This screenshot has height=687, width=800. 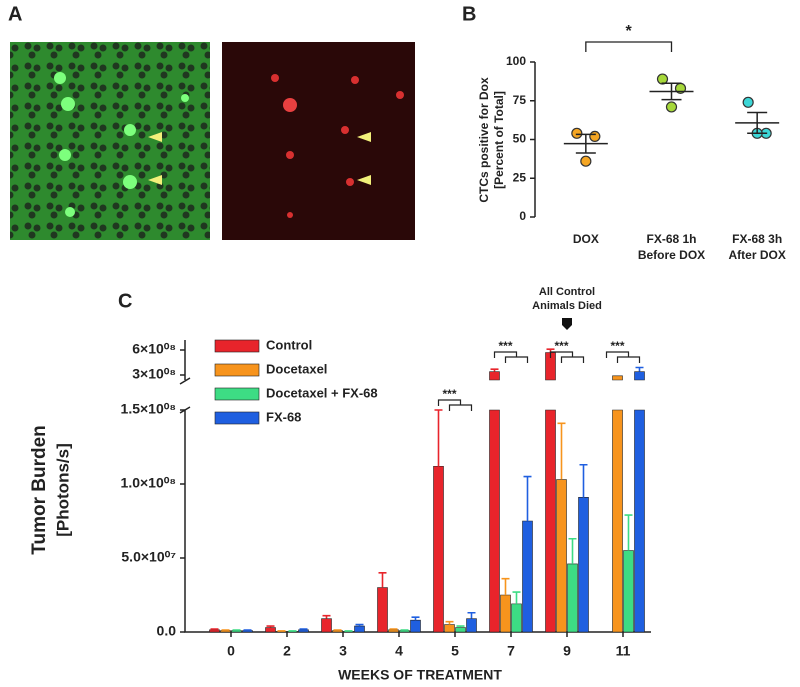 What do you see at coordinates (567, 324) in the screenshot?
I see `annotation-arrow` at bounding box center [567, 324].